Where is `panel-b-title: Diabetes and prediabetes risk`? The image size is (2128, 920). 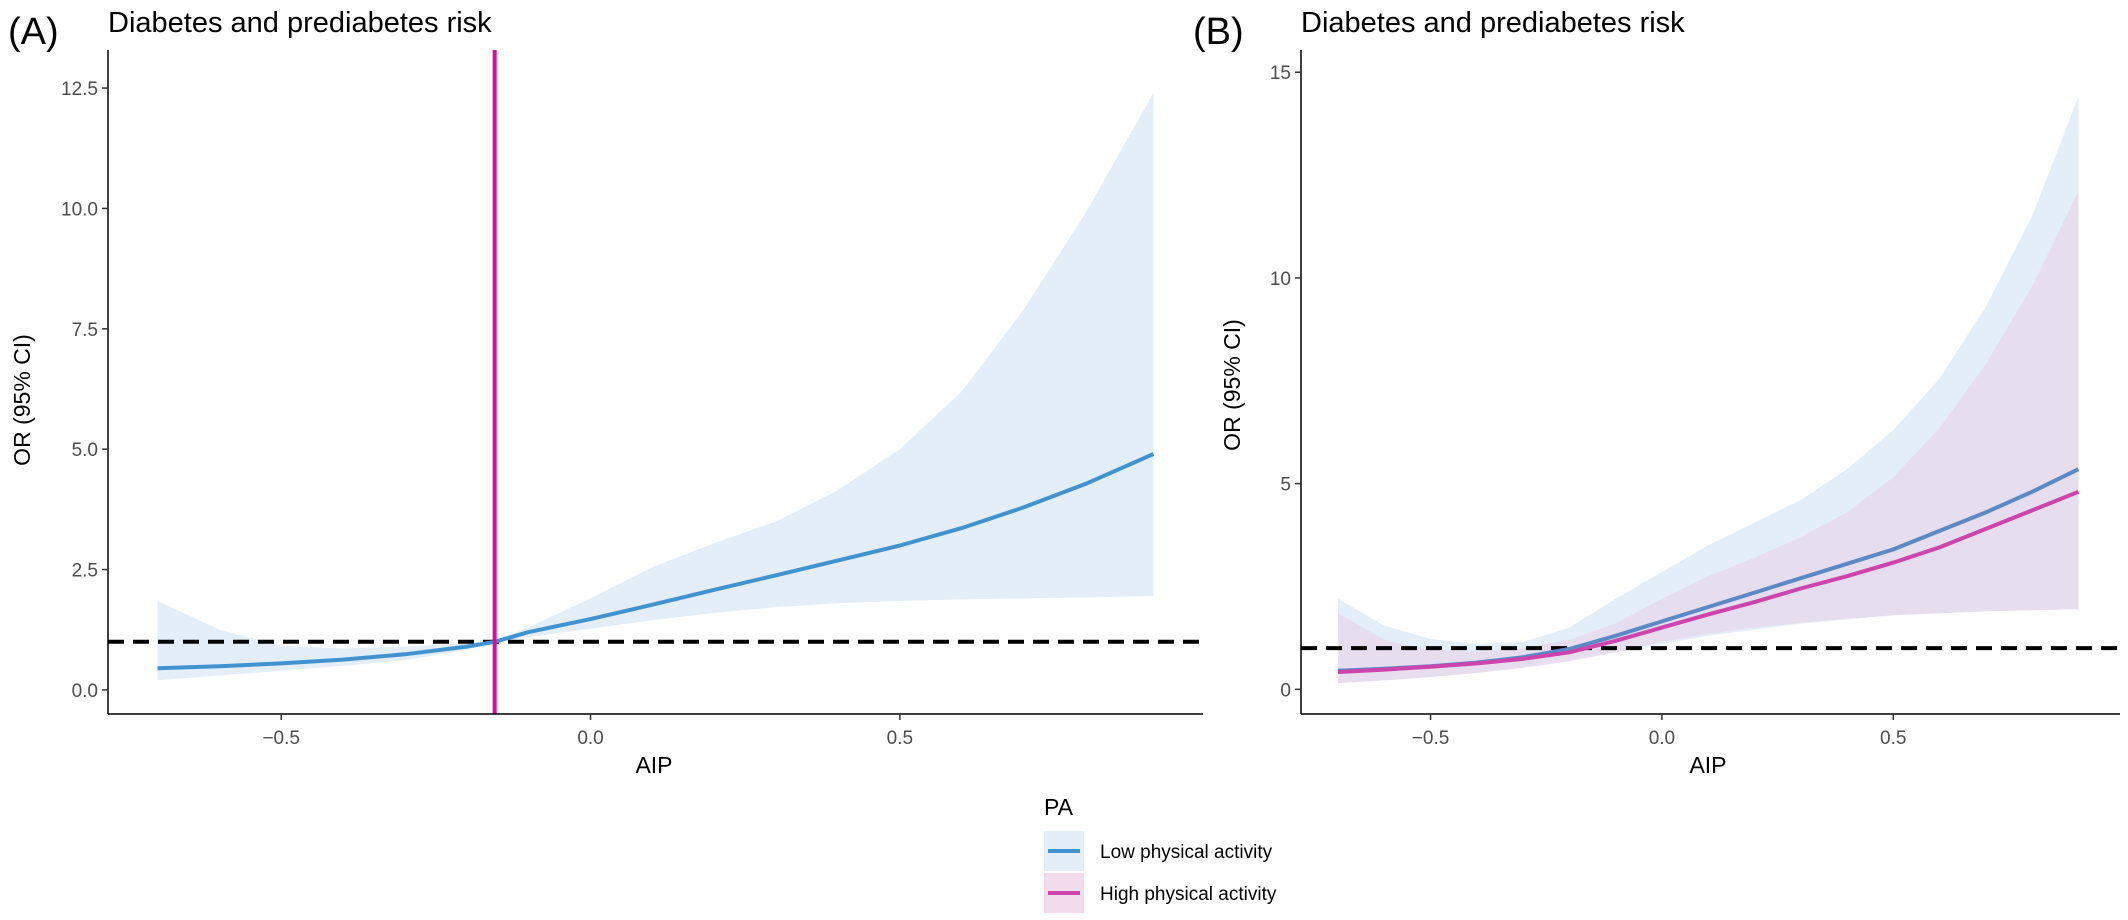
panel-b-title: Diabetes and prediabetes risk is located at coordinates (1493, 23).